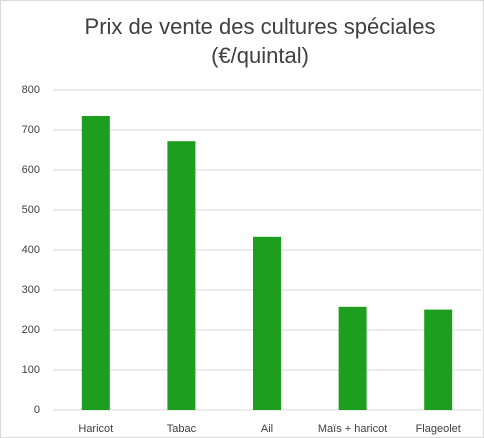  Describe the element at coordinates (31, 170) in the screenshot. I see `y-tick-label: 600` at that location.